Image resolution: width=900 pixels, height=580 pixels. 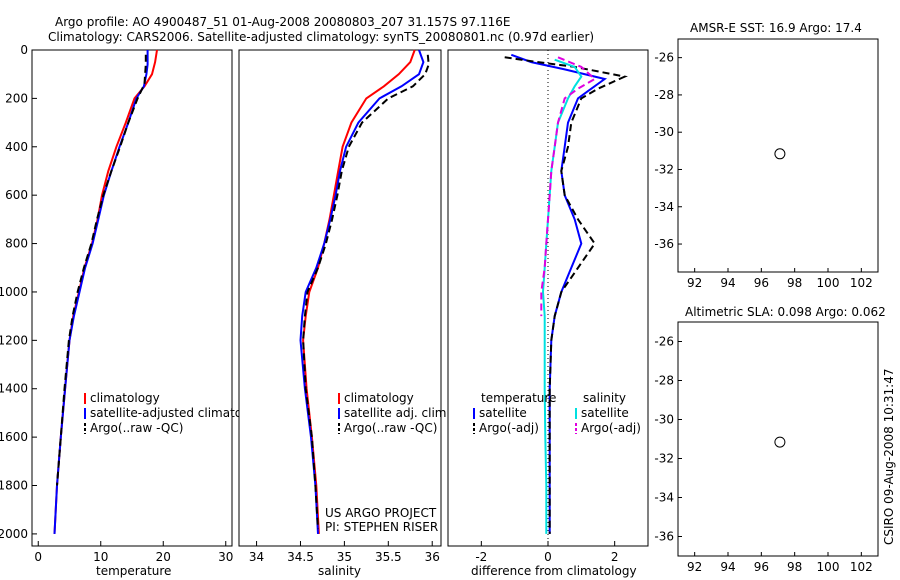 I want to click on legend-label: satellite adj. clim., so click(x=397, y=413).